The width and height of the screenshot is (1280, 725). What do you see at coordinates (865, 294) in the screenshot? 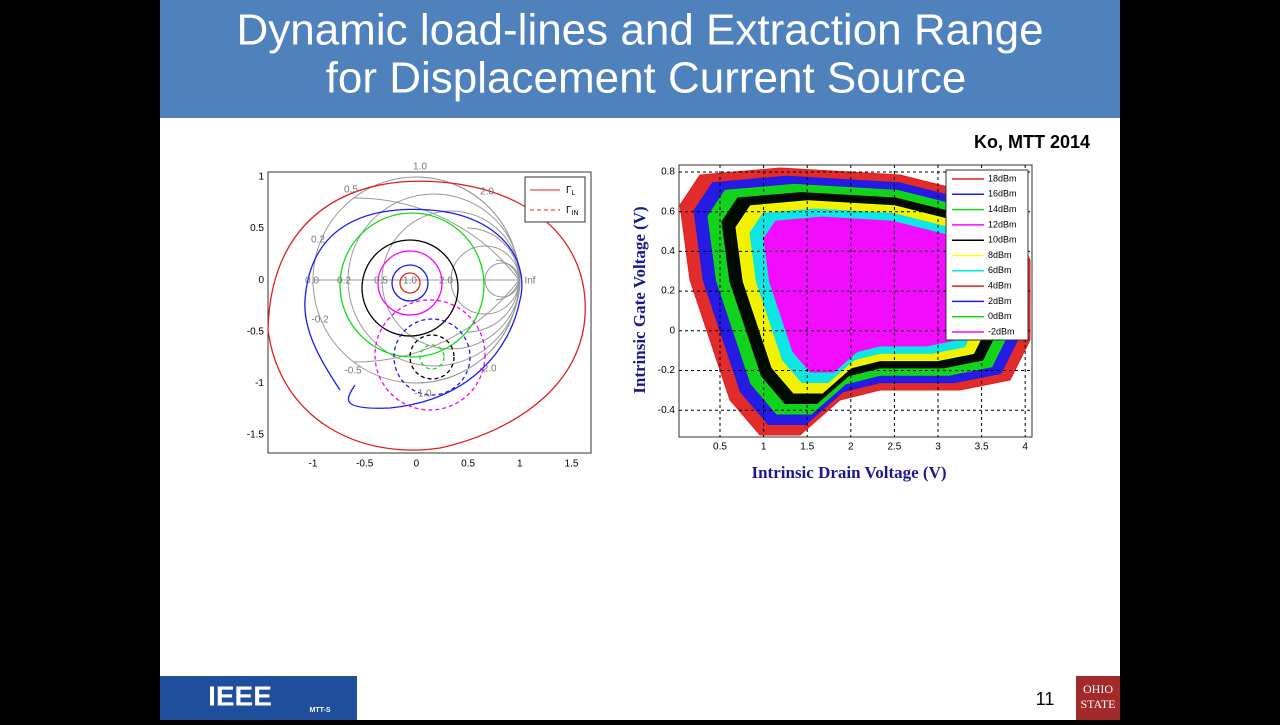
I see `load-line-band` at bounding box center [865, 294].